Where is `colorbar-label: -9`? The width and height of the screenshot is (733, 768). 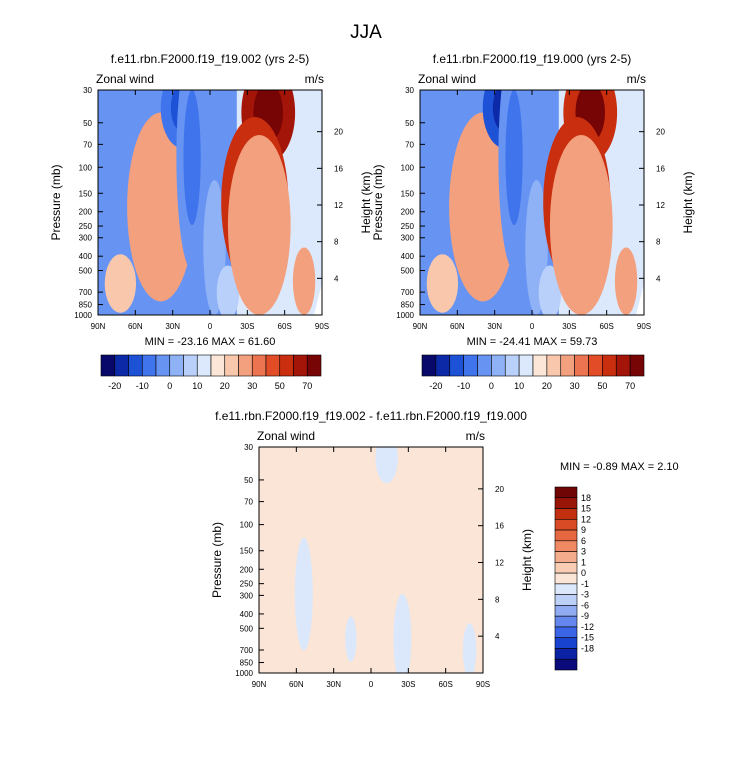 colorbar-label: -9 is located at coordinates (585, 616).